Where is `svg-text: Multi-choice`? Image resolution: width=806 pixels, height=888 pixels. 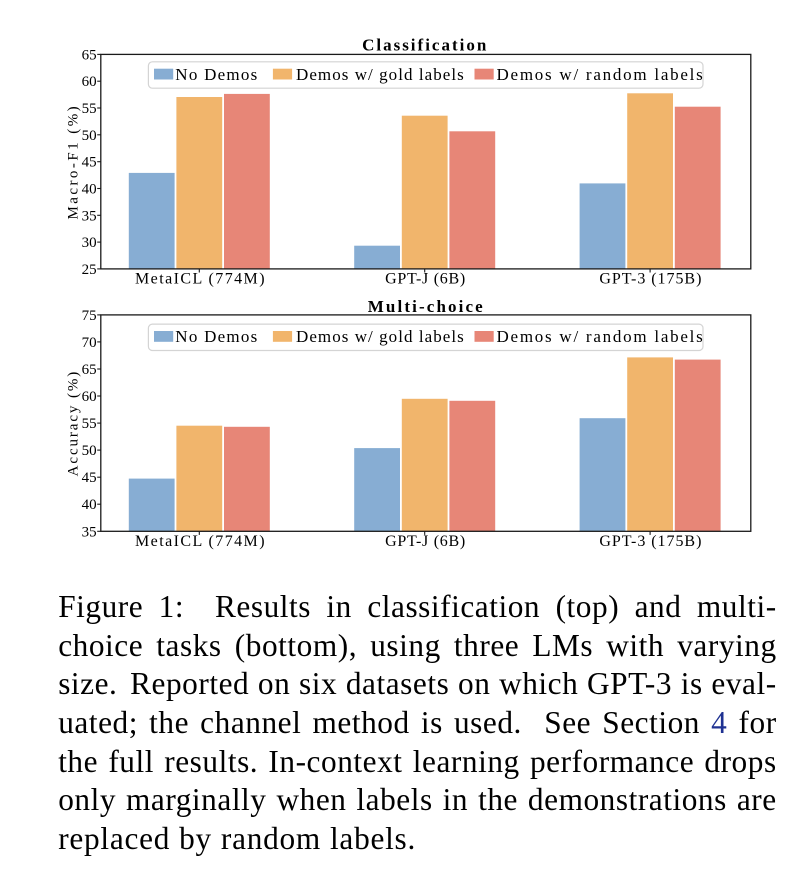 svg-text: Multi-choice is located at coordinates (426, 306).